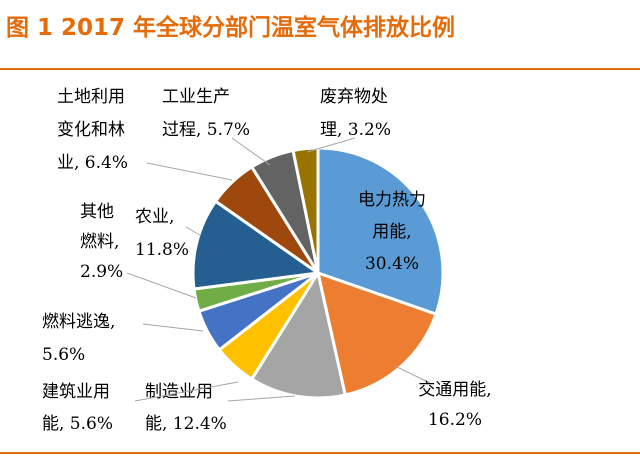 The width and height of the screenshot is (640, 459). What do you see at coordinates (454, 405) in the screenshot?
I see `slice-label-2: 交通用能, 16.2%` at bounding box center [454, 405].